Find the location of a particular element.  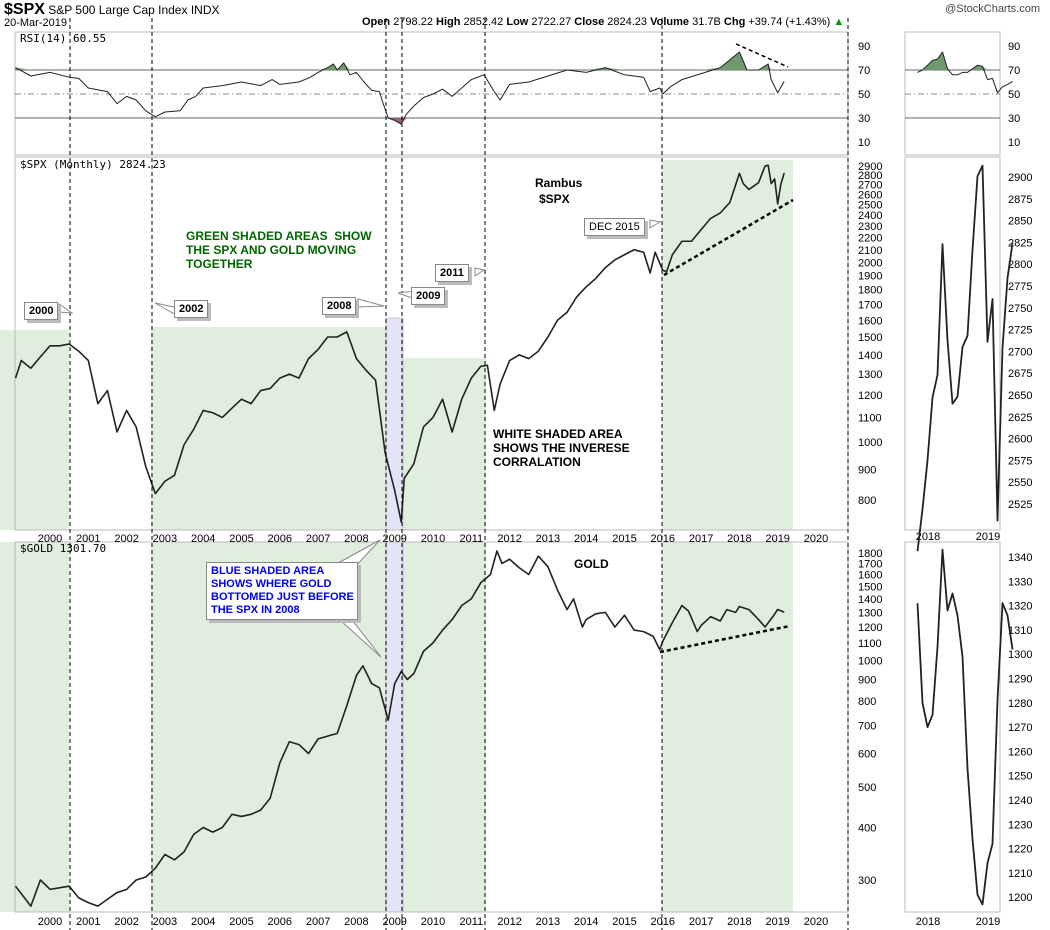

spx-mini-panel-frame is located at coordinates (952, 343).